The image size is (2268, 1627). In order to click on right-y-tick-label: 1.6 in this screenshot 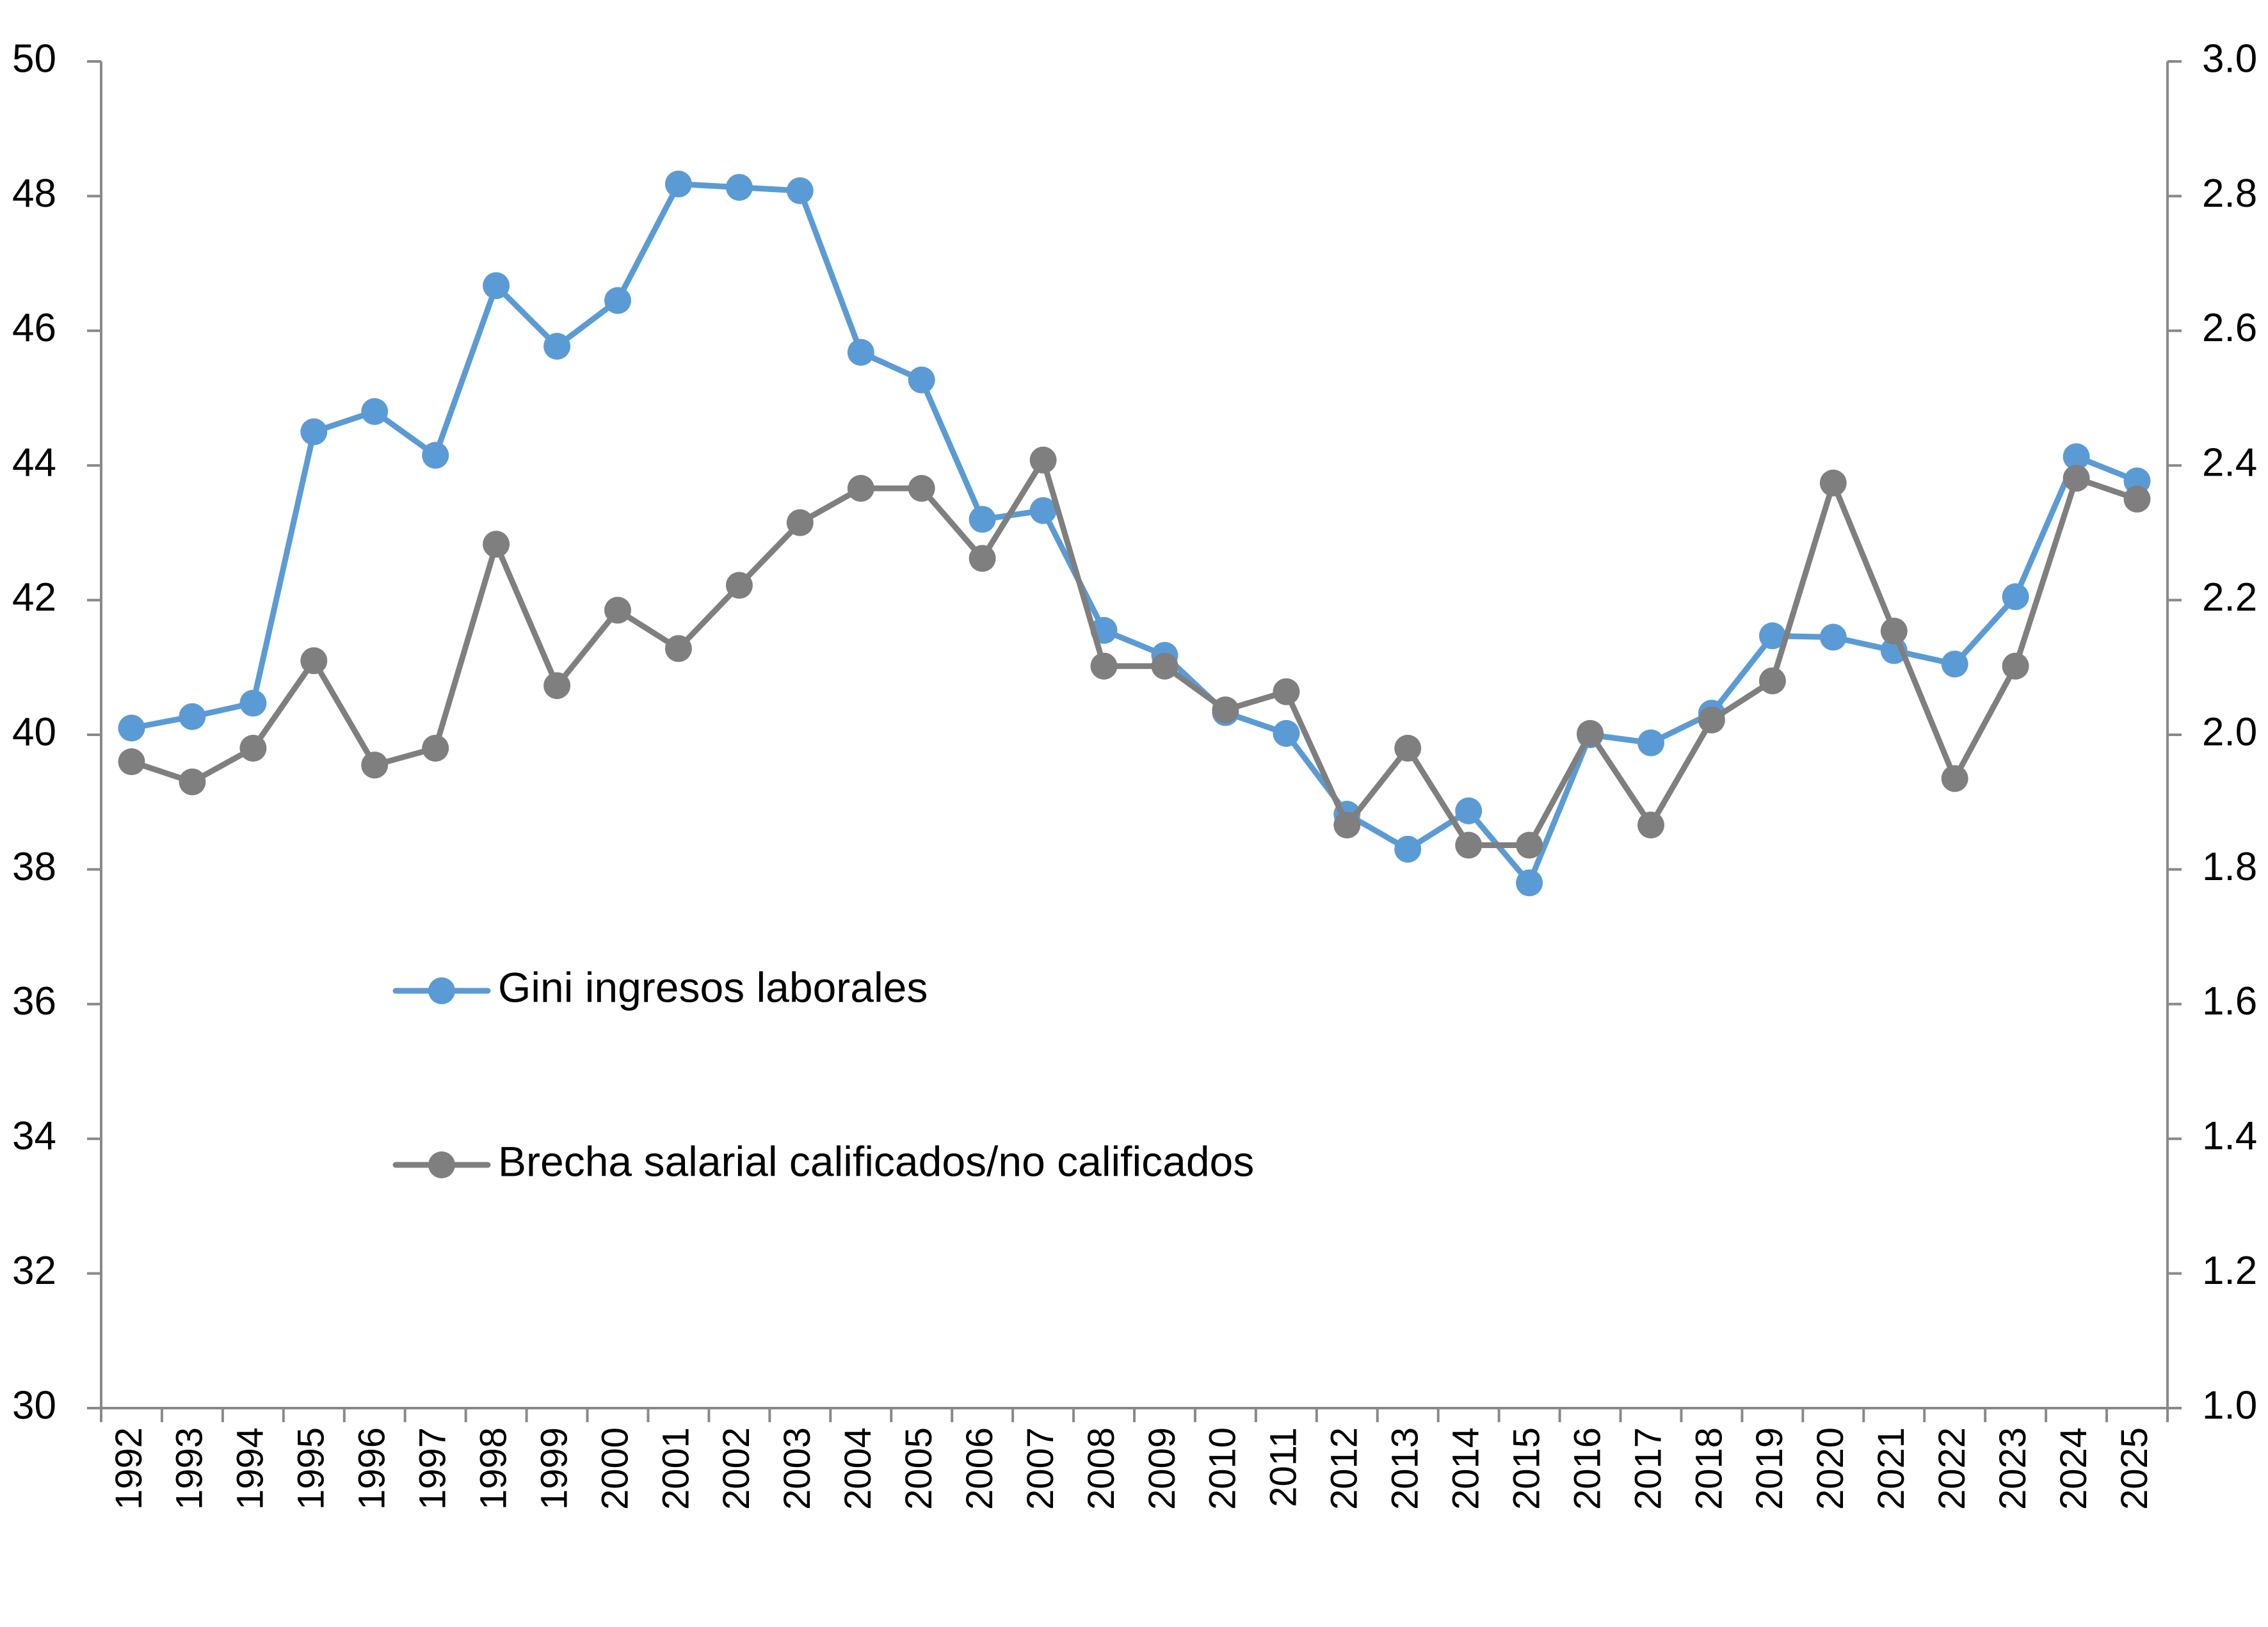, I will do `click(2229, 1001)`.